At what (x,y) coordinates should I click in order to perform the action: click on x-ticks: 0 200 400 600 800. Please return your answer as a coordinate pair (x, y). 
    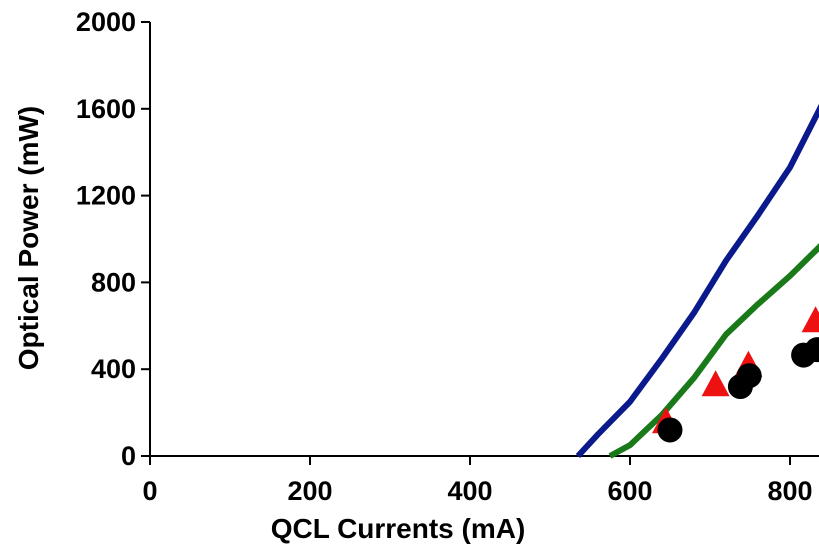
    Looking at the image, I should click on (477, 481).